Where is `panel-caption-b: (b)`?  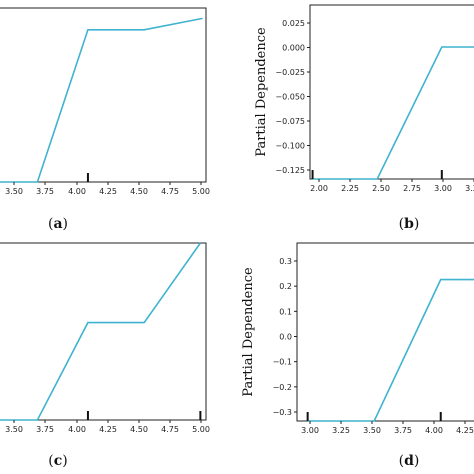 panel-caption-b: (b) is located at coordinates (409, 224).